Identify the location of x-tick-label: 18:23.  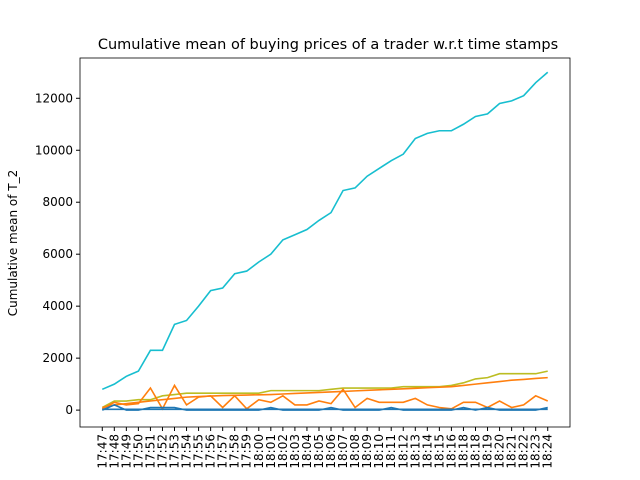
(536, 451).